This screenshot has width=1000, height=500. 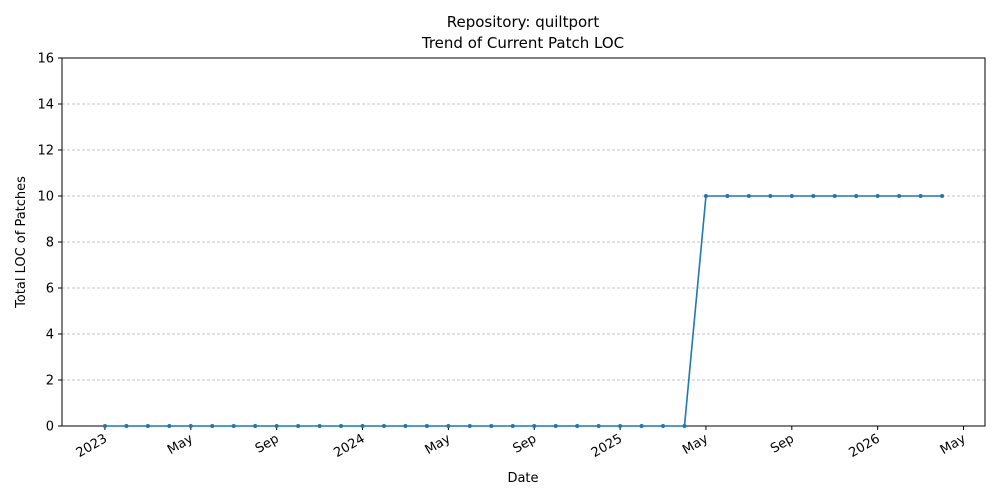 What do you see at coordinates (522, 478) in the screenshot?
I see `x-axis-label: Date` at bounding box center [522, 478].